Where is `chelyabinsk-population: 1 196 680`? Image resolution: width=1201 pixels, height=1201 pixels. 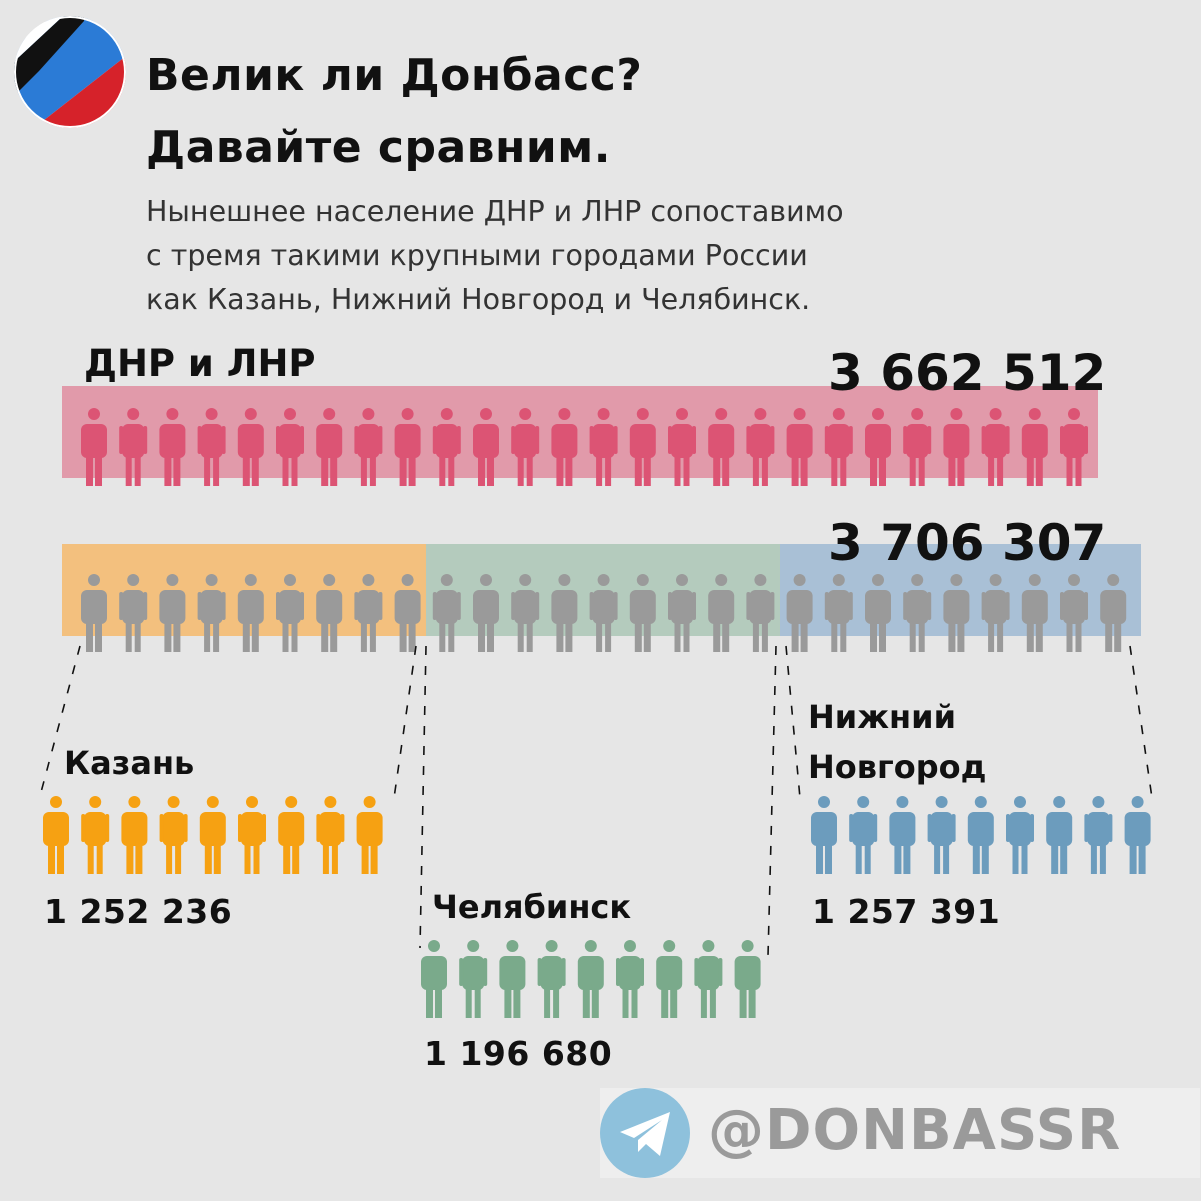 chelyabinsk-population: 1 196 680 is located at coordinates (518, 1053).